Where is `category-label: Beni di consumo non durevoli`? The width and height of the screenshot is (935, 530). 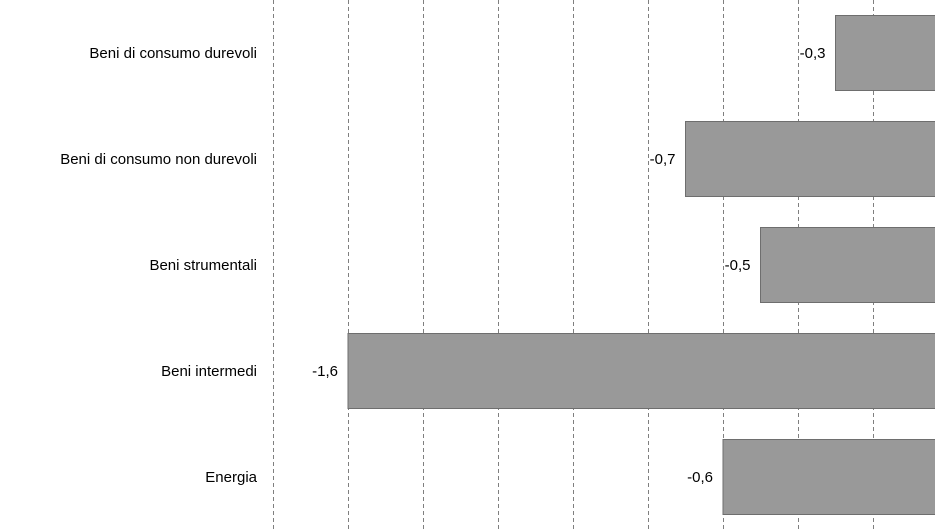 category-label: Beni di consumo non durevoli is located at coordinates (158, 159).